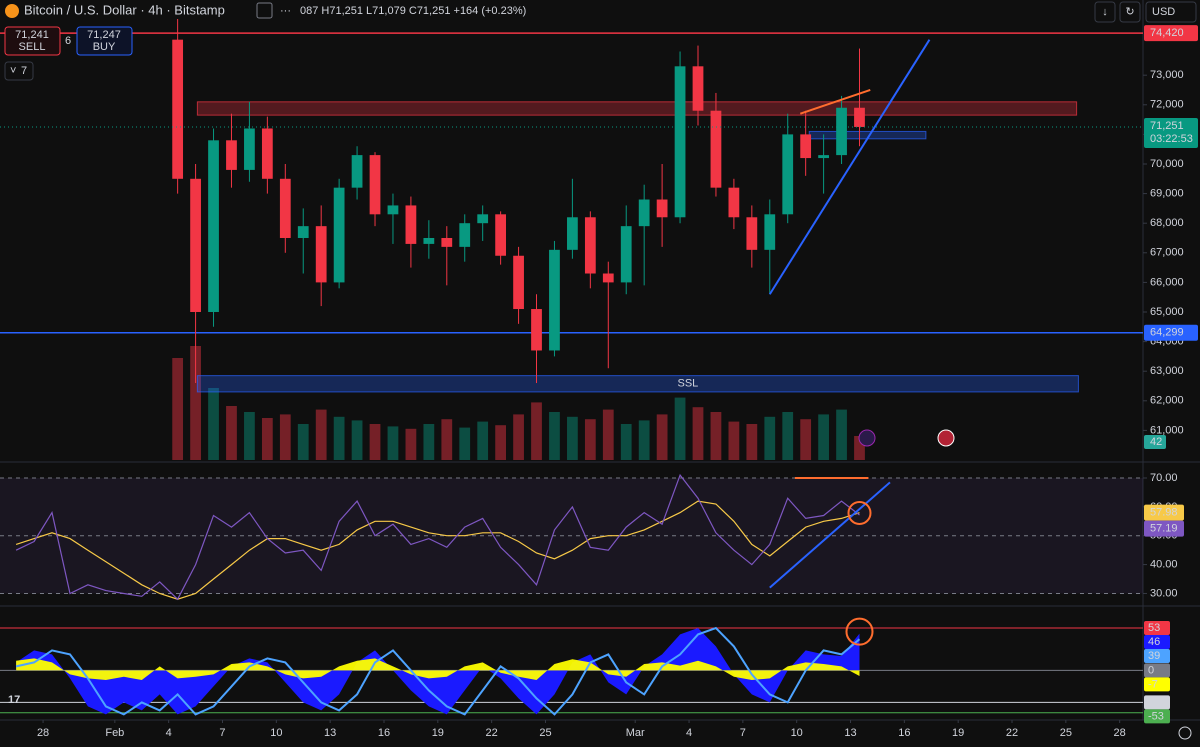 Image resolution: width=1200 pixels, height=747 pixels. I want to click on countdown: 03:22:53, so click(1171, 139).